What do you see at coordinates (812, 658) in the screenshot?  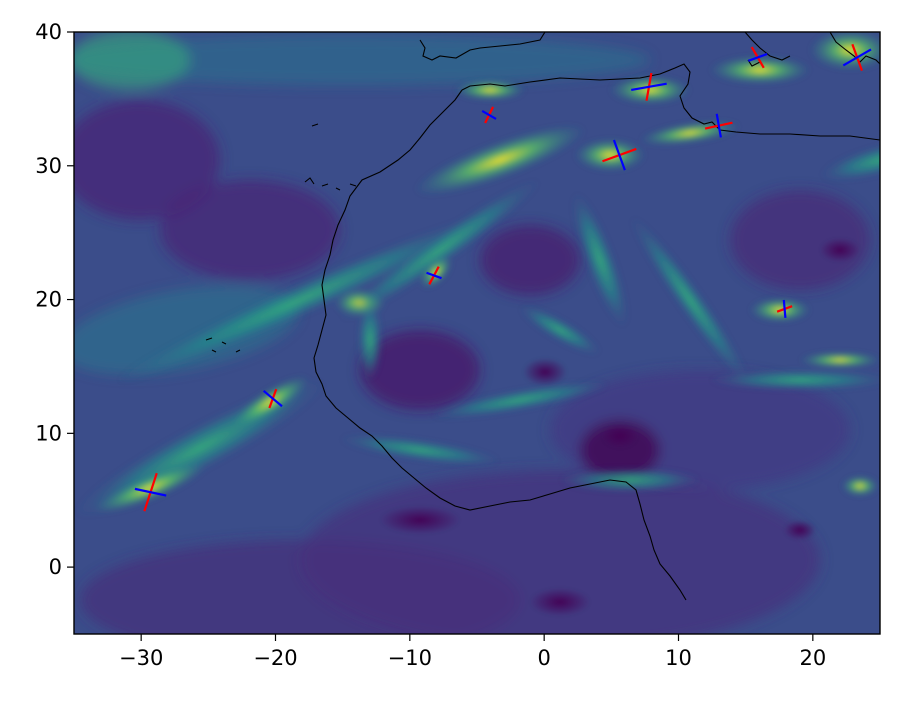 I see `x-tick-label: 20` at bounding box center [812, 658].